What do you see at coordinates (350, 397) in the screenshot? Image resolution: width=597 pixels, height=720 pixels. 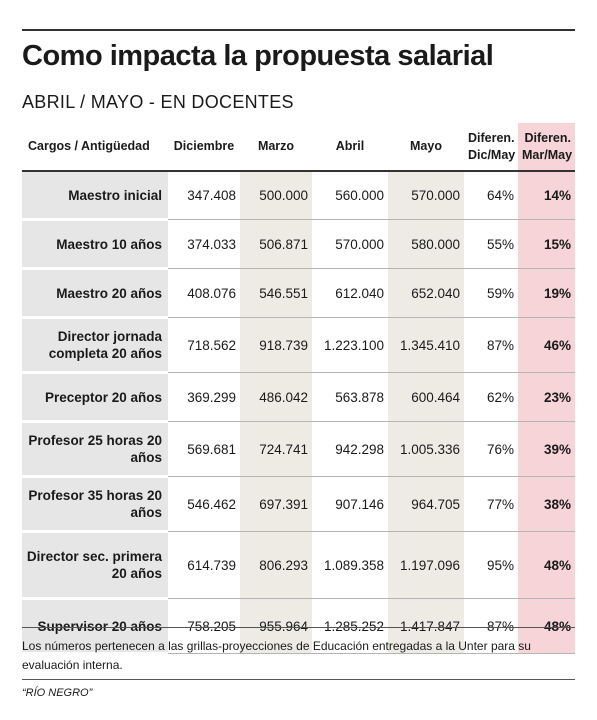 I see `abril-cell: 563.878` at bounding box center [350, 397].